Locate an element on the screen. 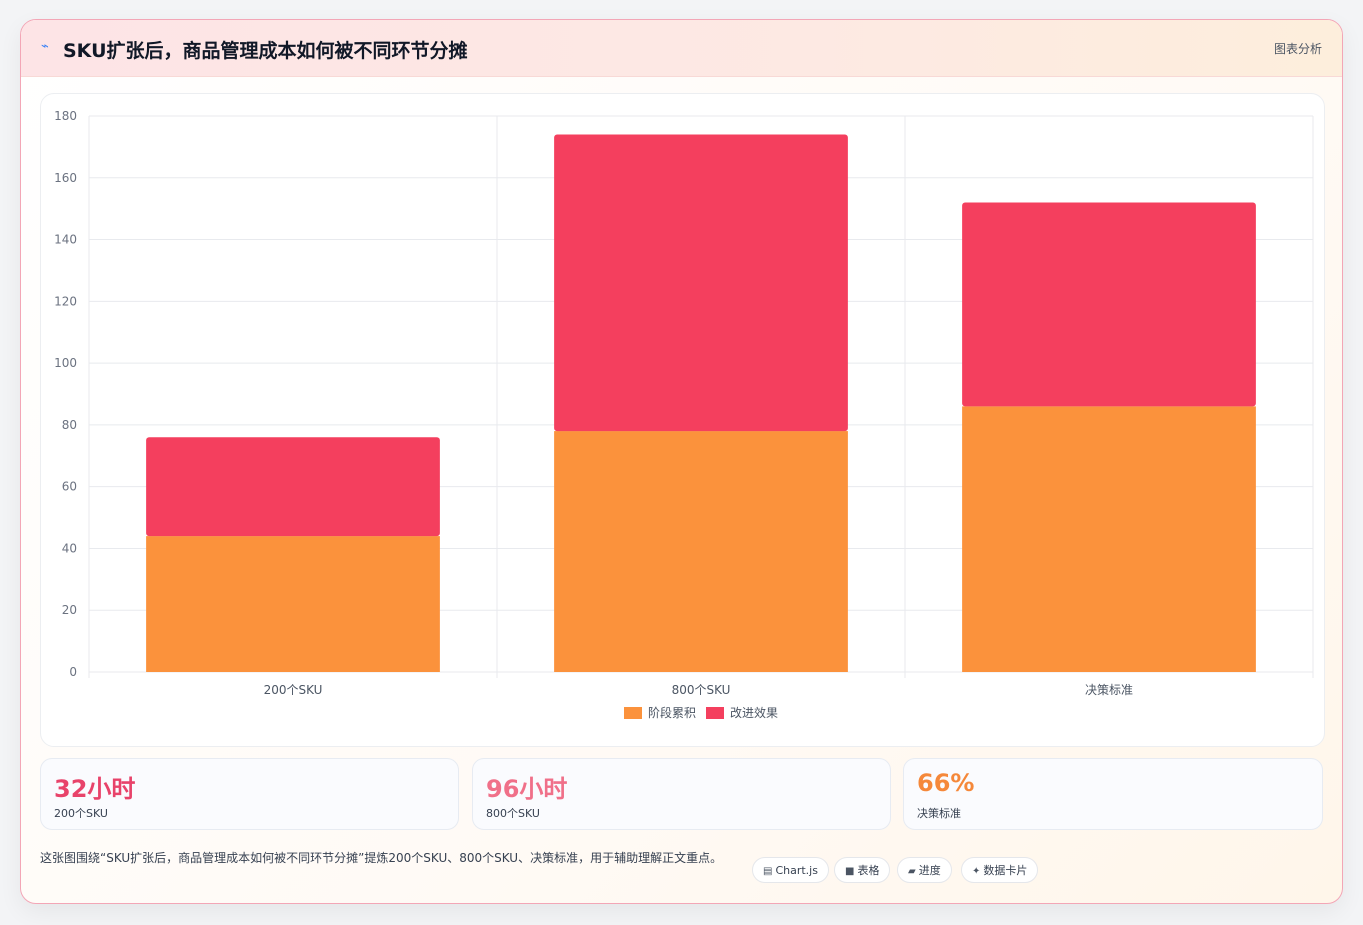 Image resolution: width=1363 pixels, height=925 pixels. chip-label: 进度 is located at coordinates (929, 870).